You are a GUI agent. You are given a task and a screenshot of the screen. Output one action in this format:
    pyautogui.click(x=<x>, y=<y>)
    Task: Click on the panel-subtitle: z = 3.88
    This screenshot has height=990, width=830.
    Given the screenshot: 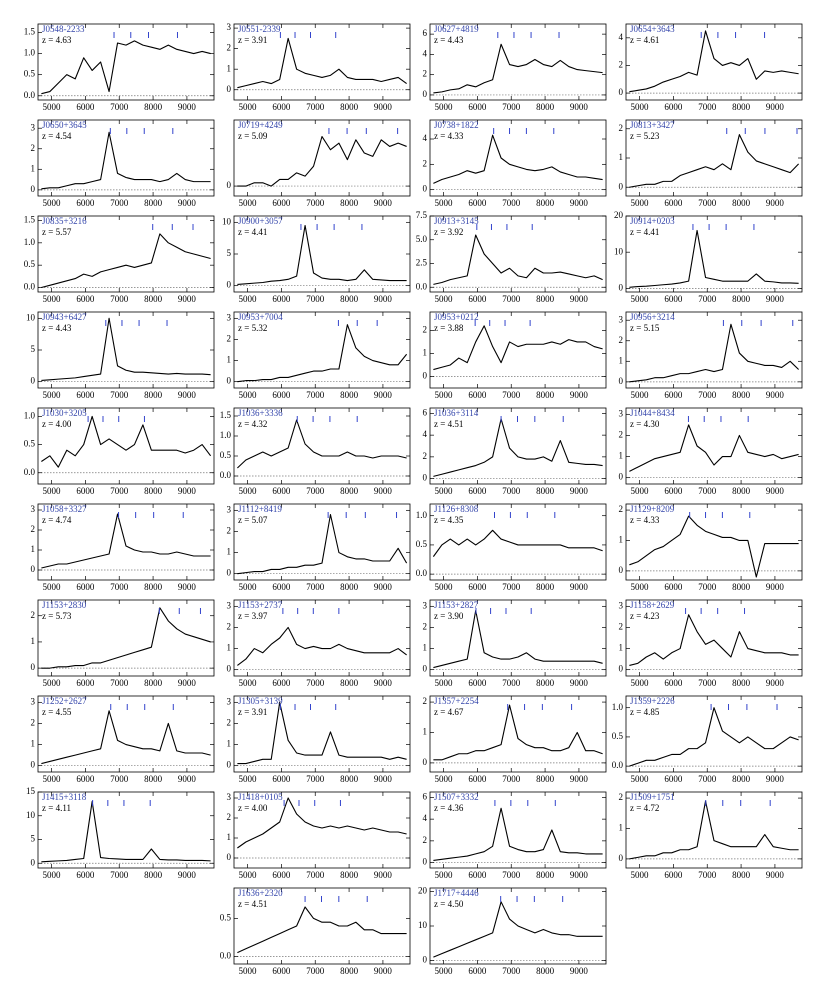 What is the action you would take?
    pyautogui.click(x=449, y=328)
    